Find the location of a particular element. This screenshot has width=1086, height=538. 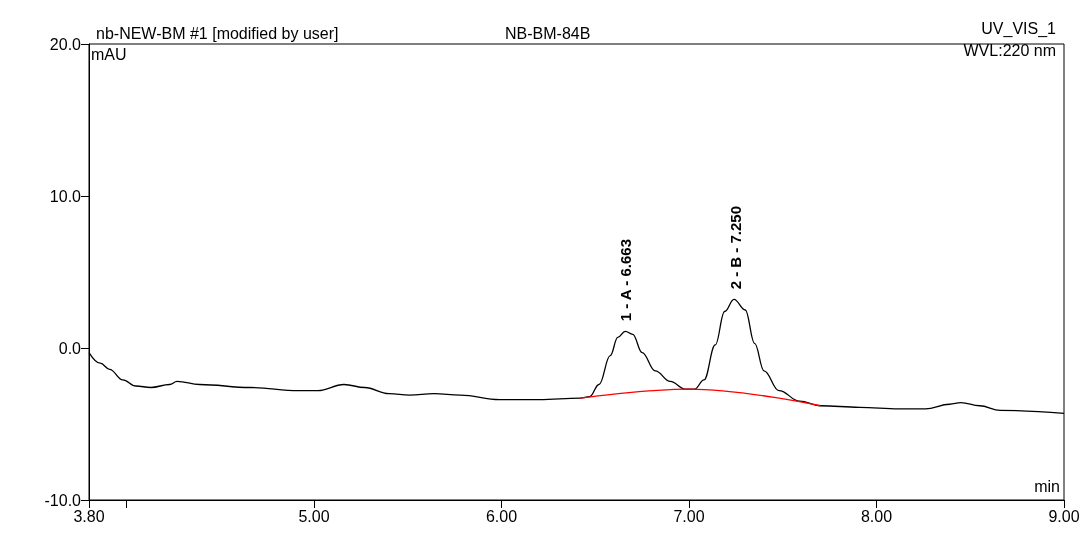

y-tick-label: 0.0 is located at coordinates (70, 348).